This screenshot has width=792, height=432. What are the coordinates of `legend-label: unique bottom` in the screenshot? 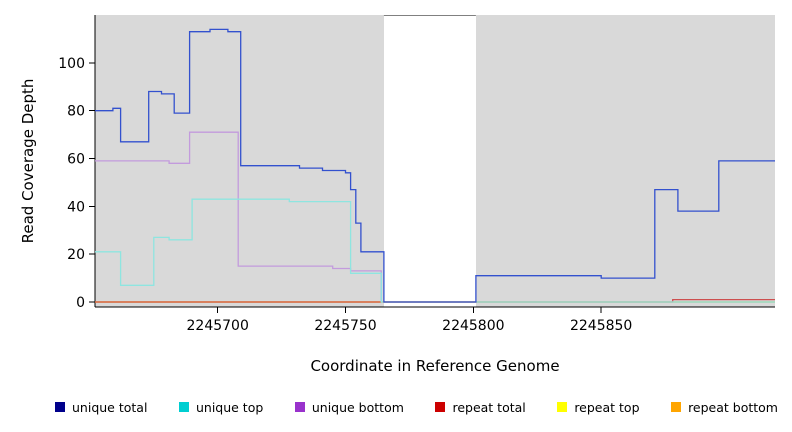 It's located at (357, 407).